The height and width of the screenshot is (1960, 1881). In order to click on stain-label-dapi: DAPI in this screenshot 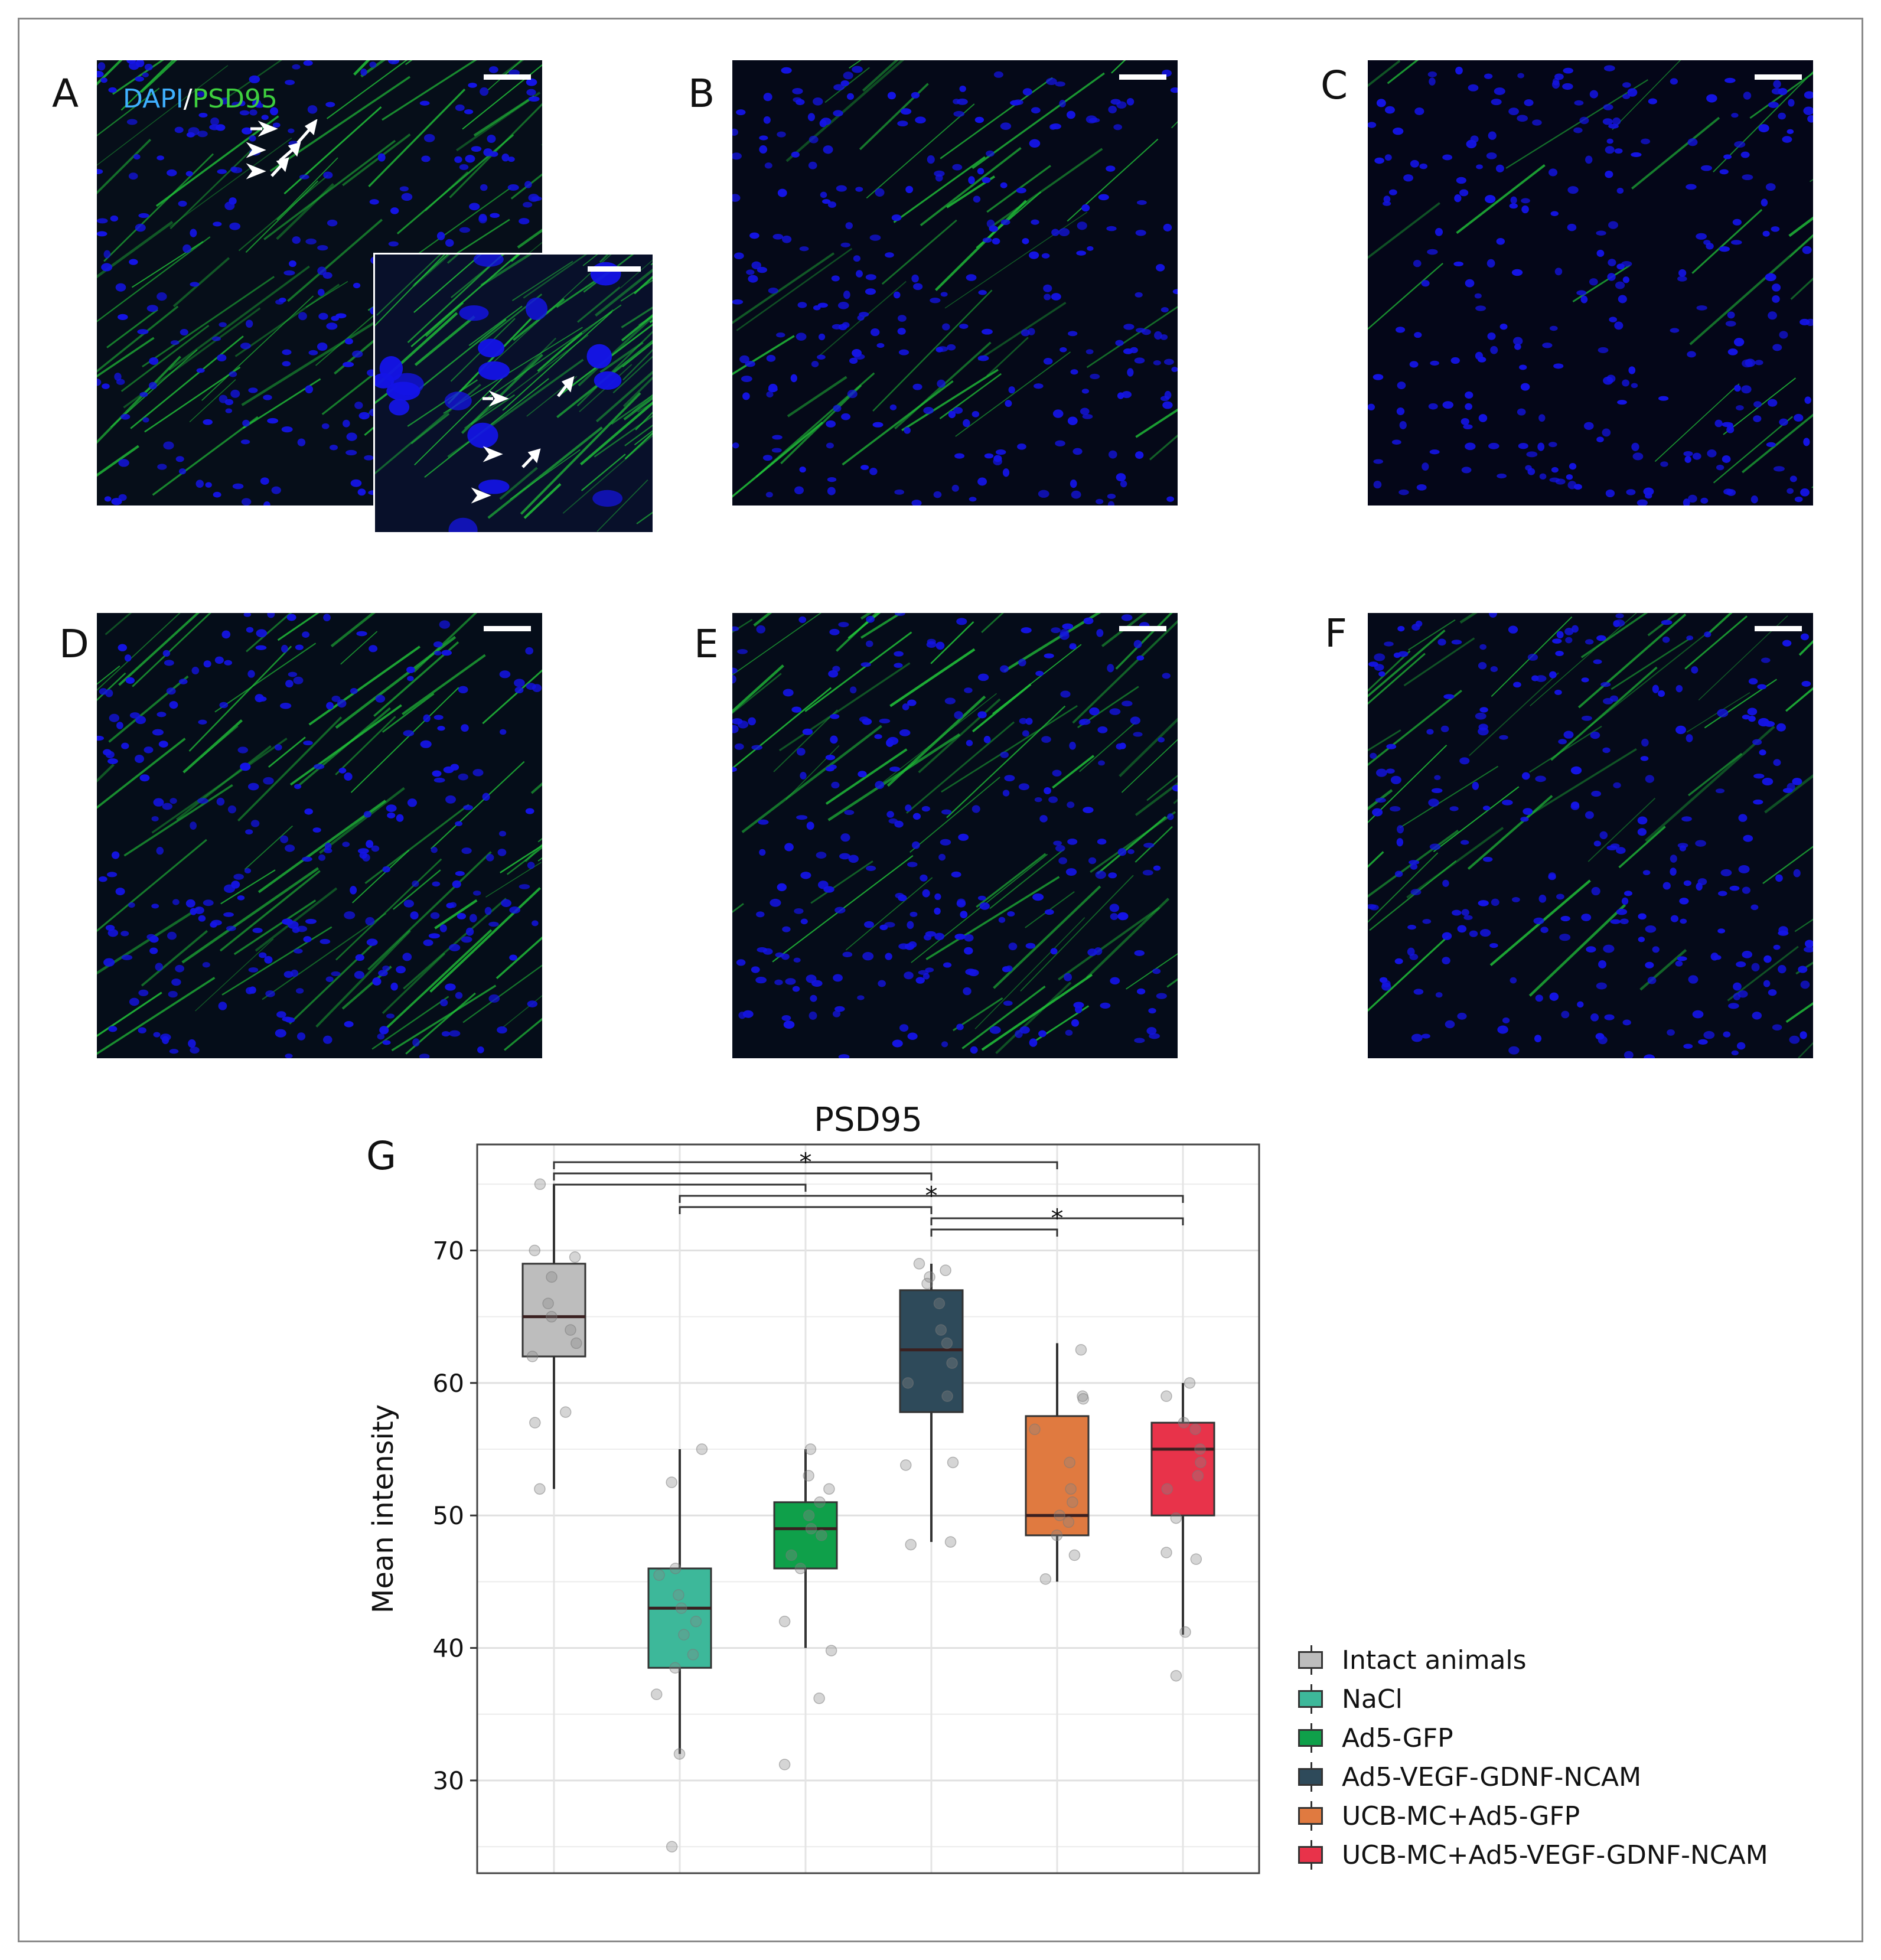, I will do `click(153, 99)`.